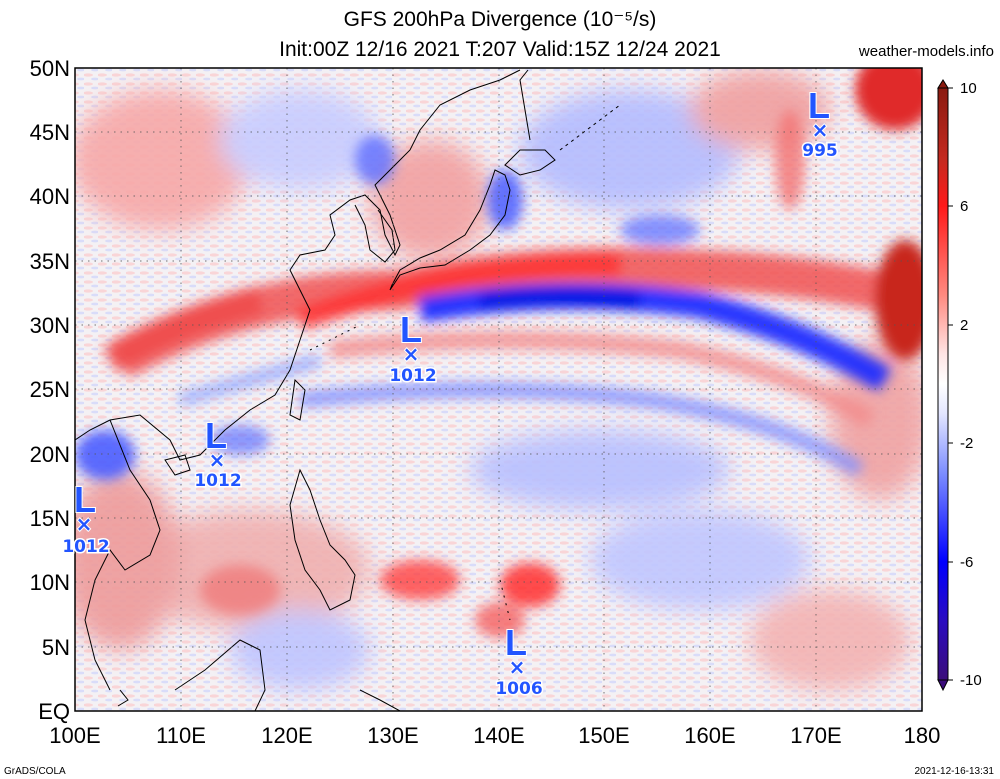 This screenshot has width=1000, height=779. I want to click on low-ryukyu: L × 1012, so click(413, 348).